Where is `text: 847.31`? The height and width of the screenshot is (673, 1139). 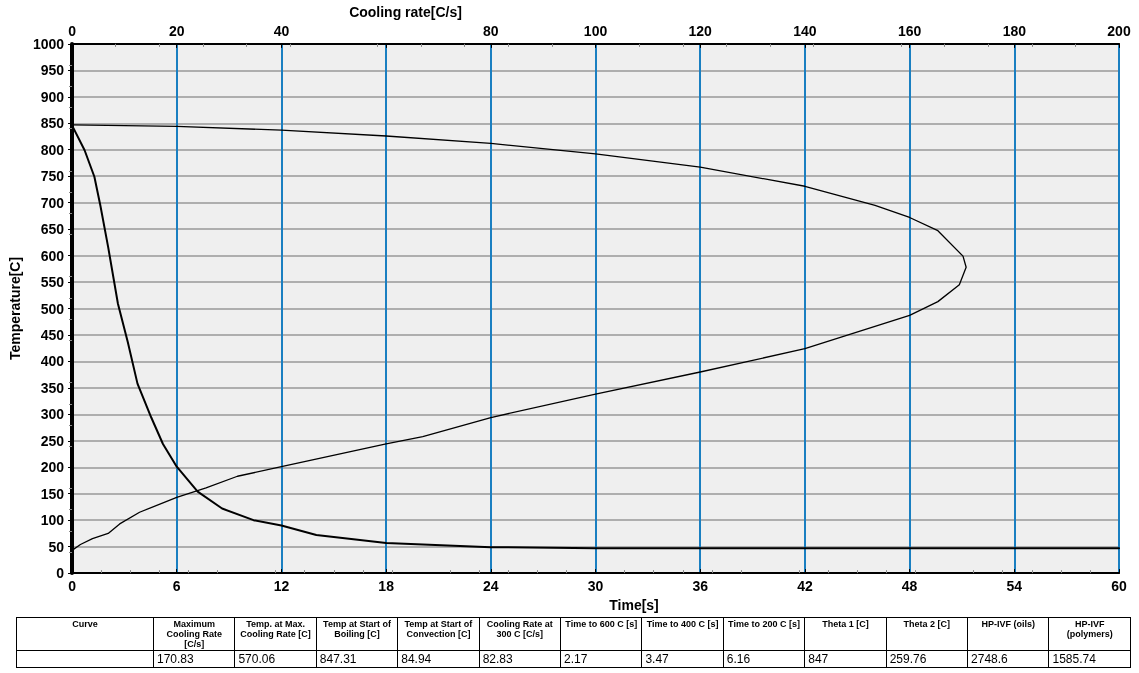
text: 847.31 is located at coordinates (357, 659).